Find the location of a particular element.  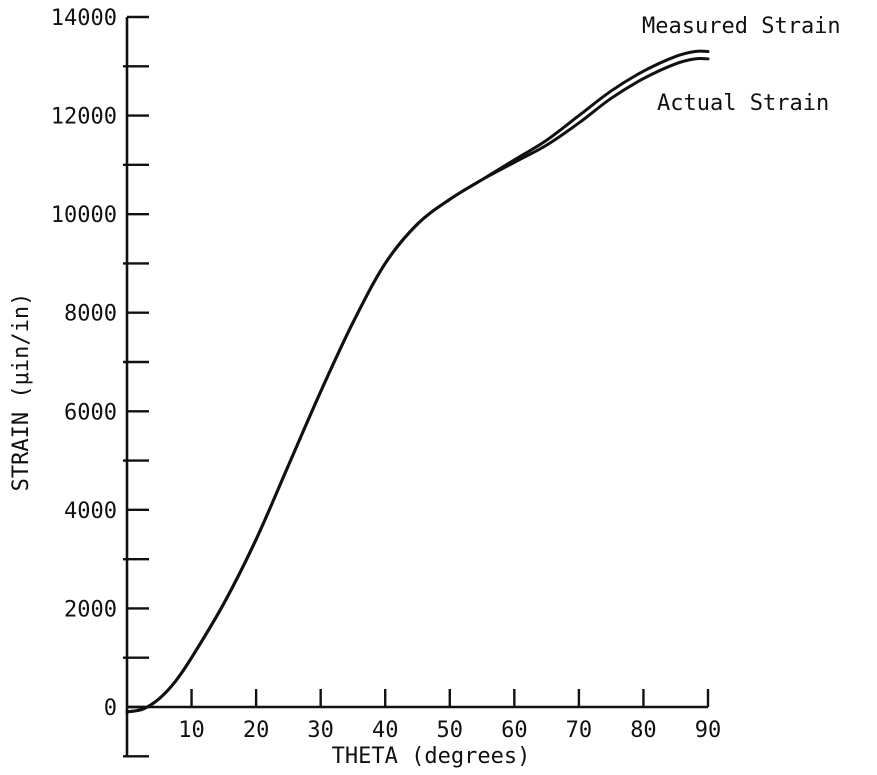

x-tick-label: 50 is located at coordinates (450, 730).